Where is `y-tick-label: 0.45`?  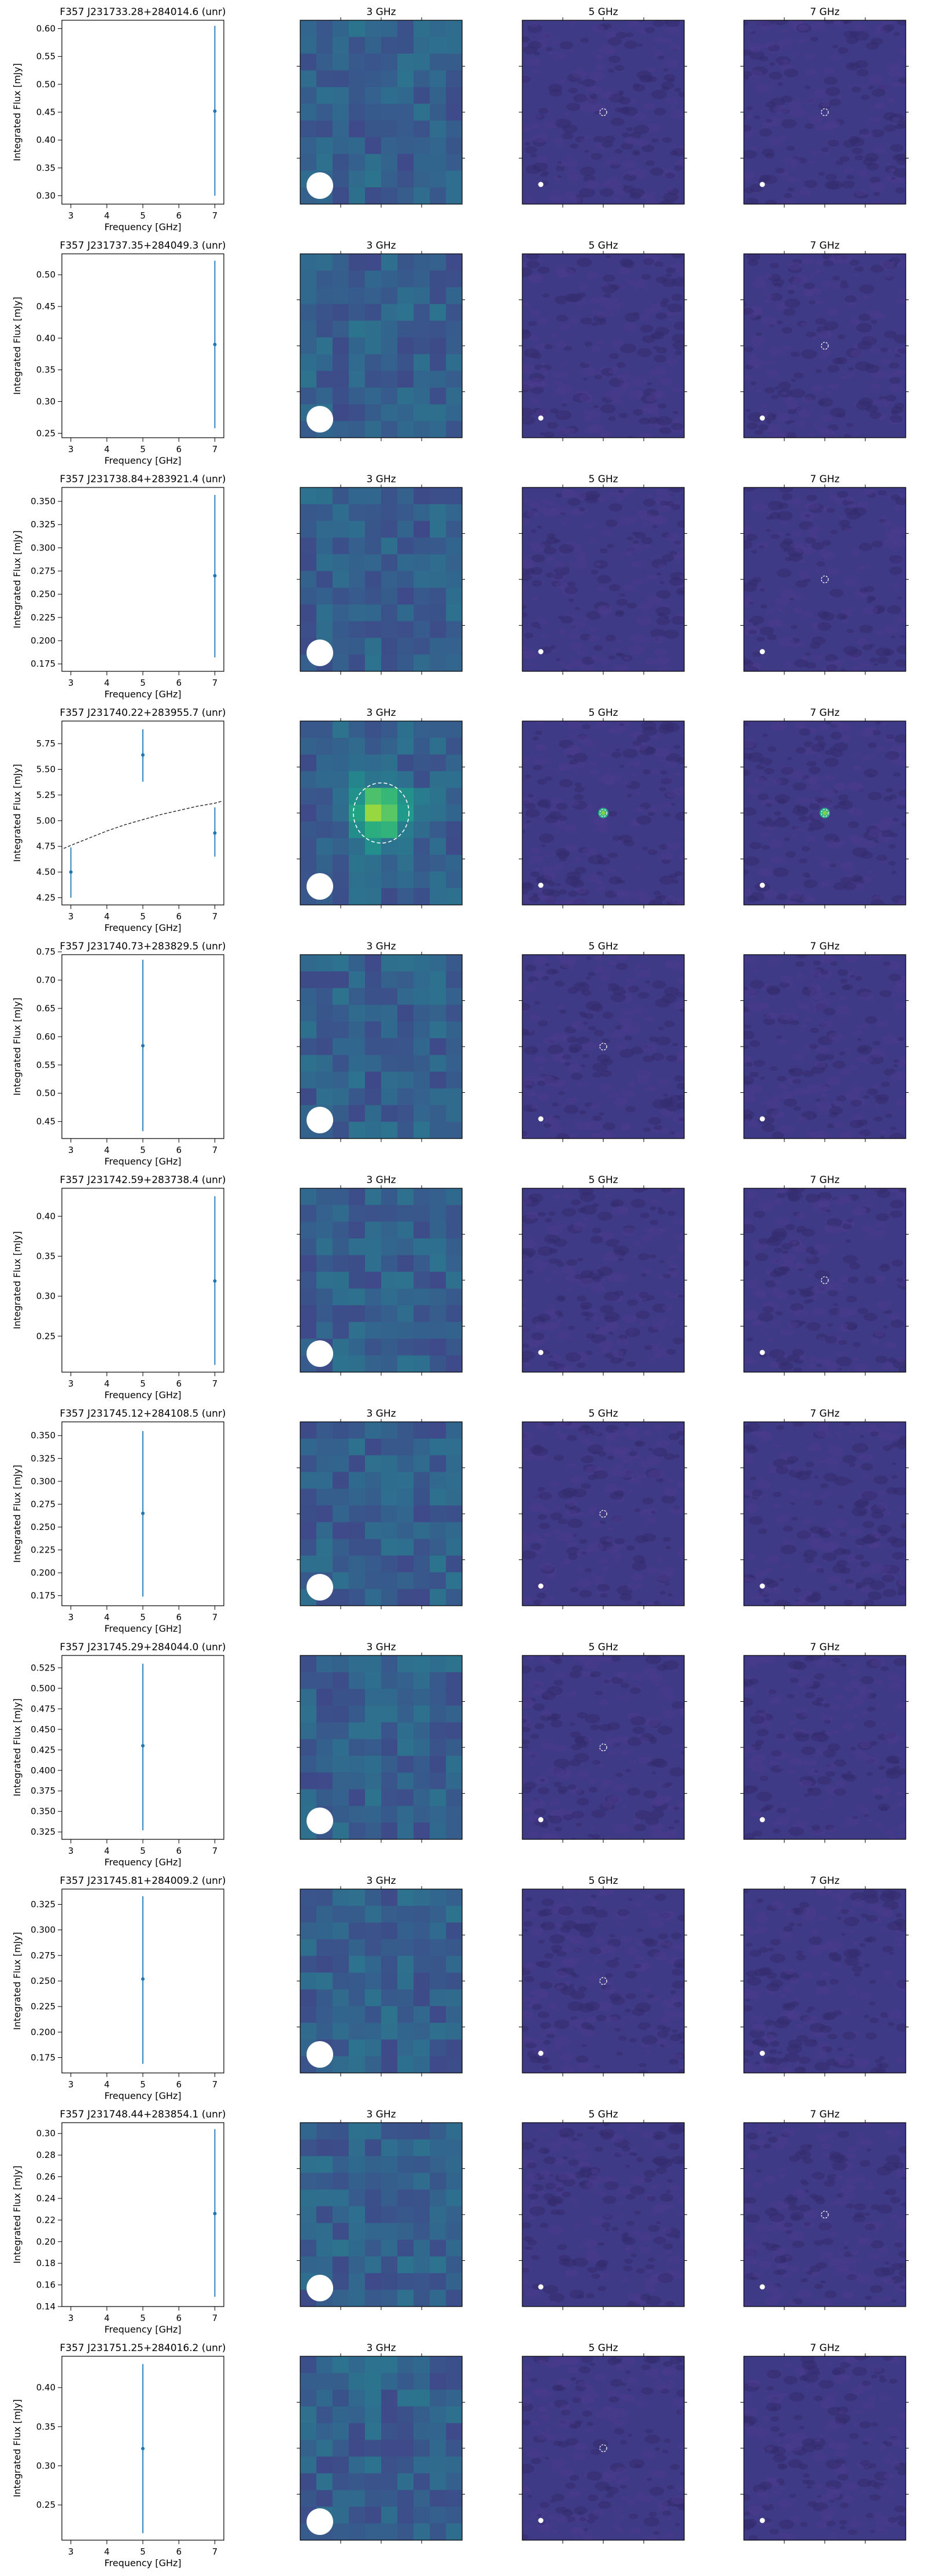 y-tick-label: 0.45 is located at coordinates (46, 1122).